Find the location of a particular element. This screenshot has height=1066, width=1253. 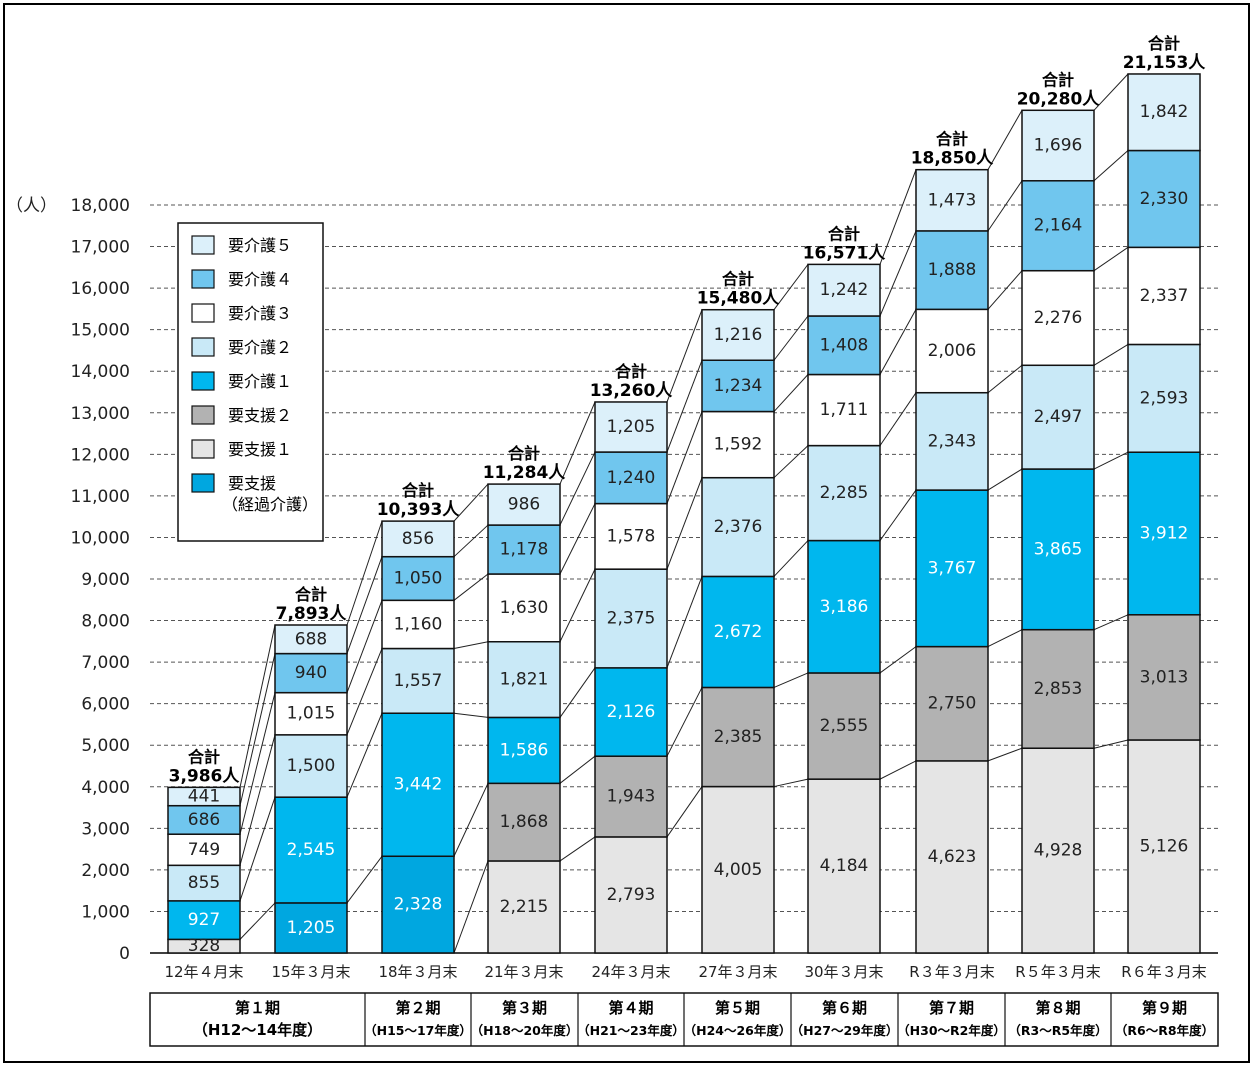

data-label: 1,711 is located at coordinates (844, 410).